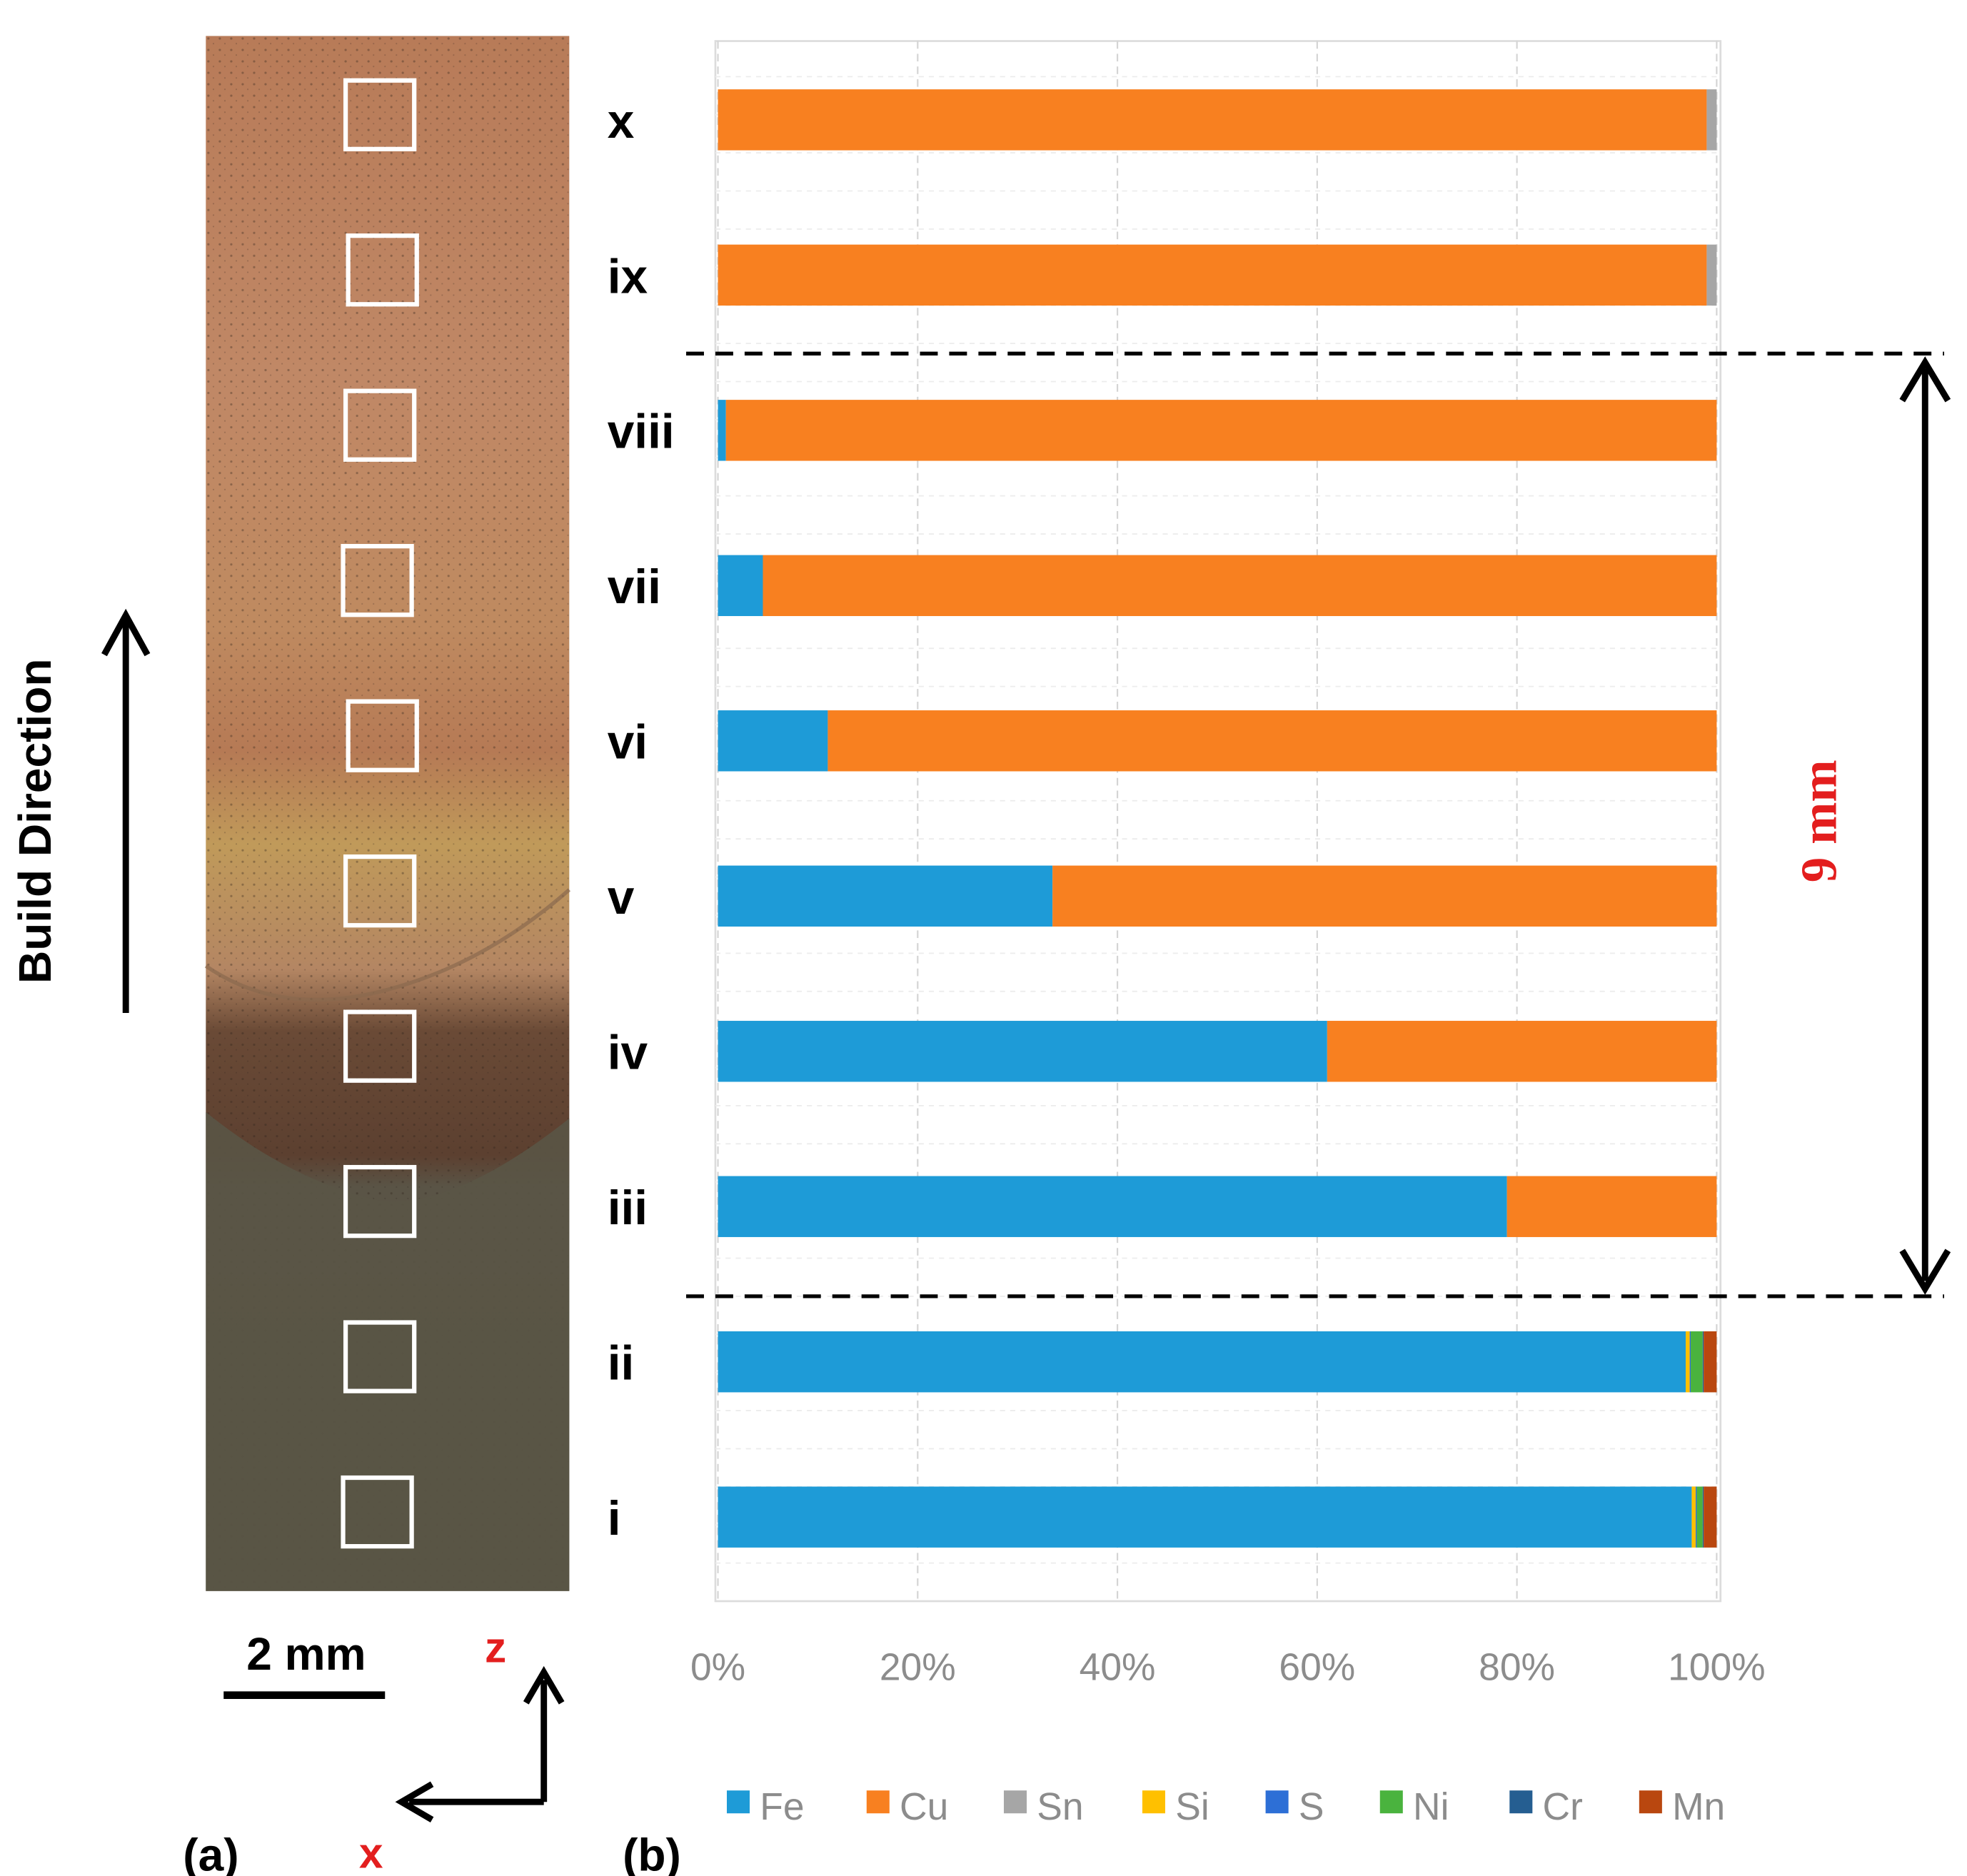 This screenshot has height=1876, width=1967. What do you see at coordinates (211, 1853) in the screenshot?
I see `panel-a-label: (a)` at bounding box center [211, 1853].